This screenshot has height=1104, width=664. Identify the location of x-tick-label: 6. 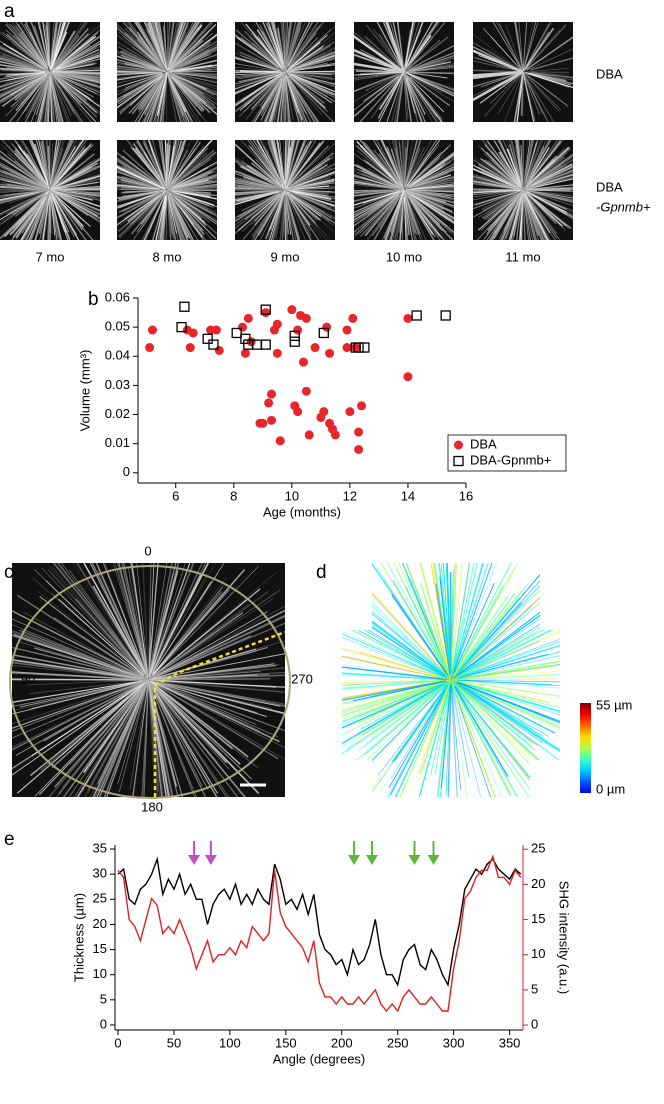
(175, 495).